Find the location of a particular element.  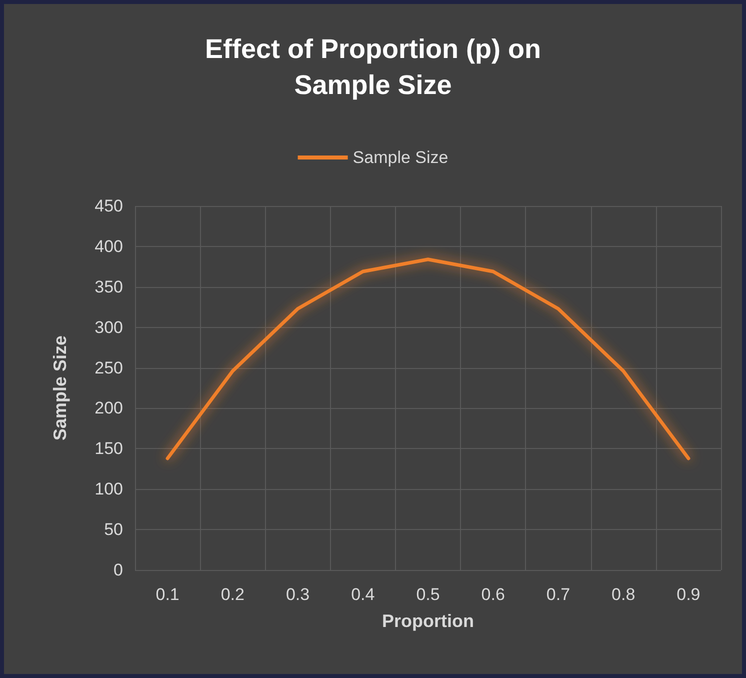

y-tick-label: 50 is located at coordinates (113, 530).